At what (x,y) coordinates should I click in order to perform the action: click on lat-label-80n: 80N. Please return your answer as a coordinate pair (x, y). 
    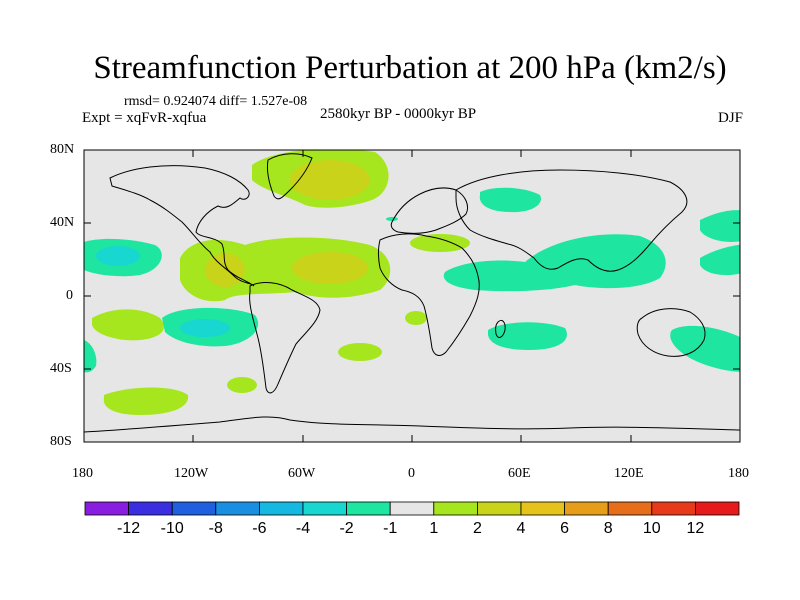
    Looking at the image, I should click on (62, 149).